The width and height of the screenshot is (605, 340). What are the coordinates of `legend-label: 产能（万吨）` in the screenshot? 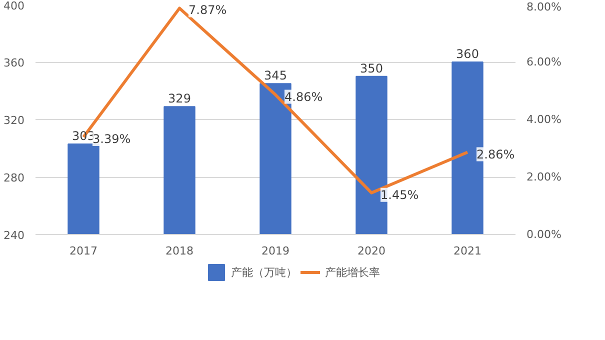 It's located at (264, 273).